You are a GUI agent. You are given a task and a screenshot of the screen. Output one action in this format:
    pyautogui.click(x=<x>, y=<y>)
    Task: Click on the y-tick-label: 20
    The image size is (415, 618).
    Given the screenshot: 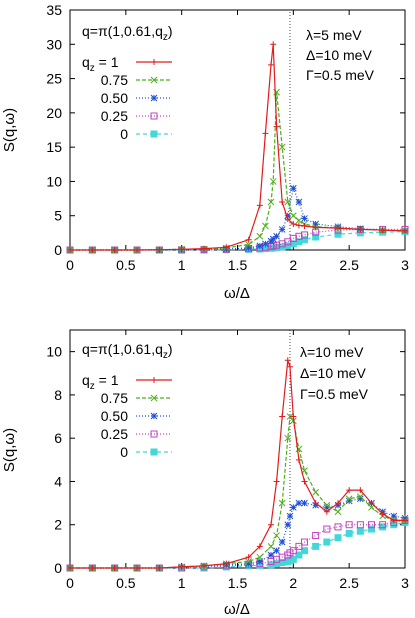 What is the action you would take?
    pyautogui.click(x=54, y=113)
    